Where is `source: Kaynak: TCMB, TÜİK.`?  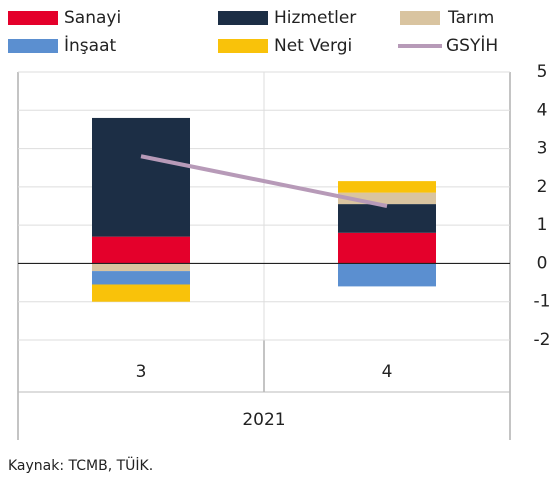 source: Kaynak: TCMB, TÜİK. is located at coordinates (80, 465).